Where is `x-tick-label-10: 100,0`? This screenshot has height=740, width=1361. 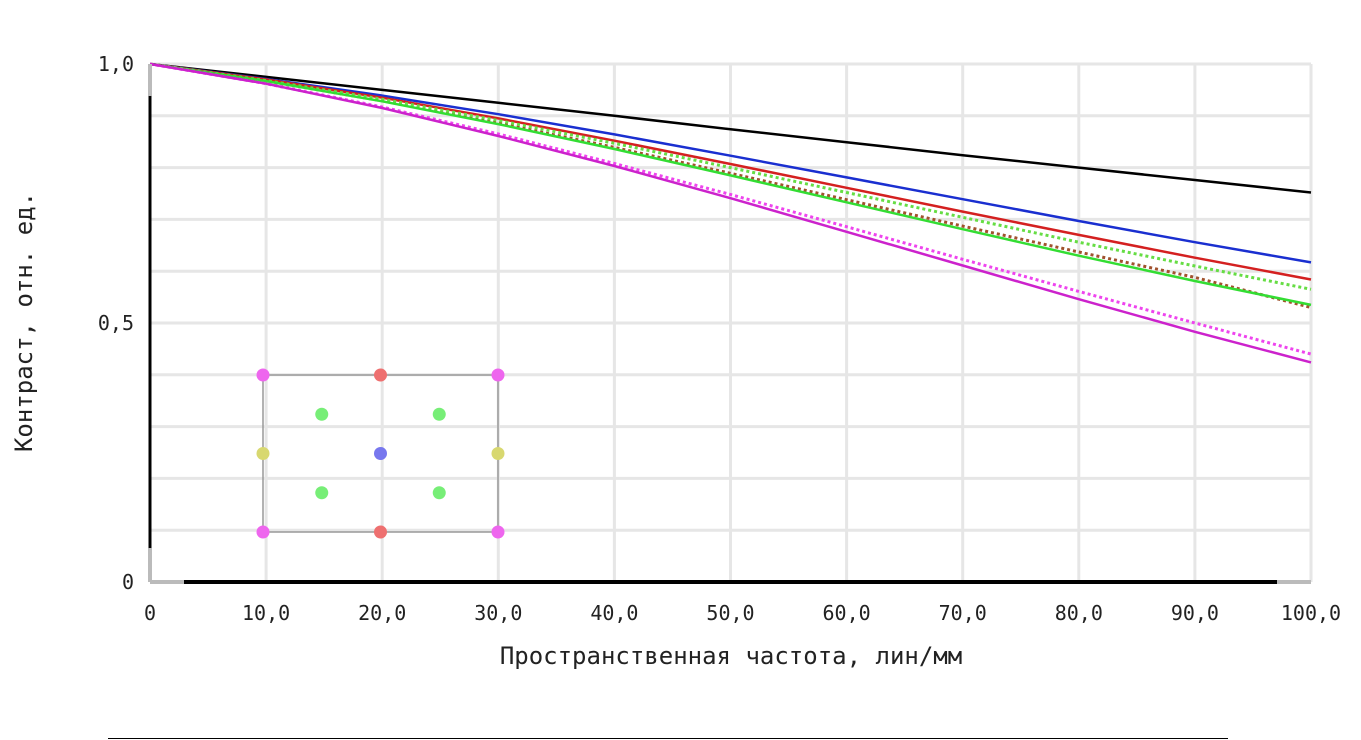
x-tick-label-10: 100,0 is located at coordinates (1311, 613).